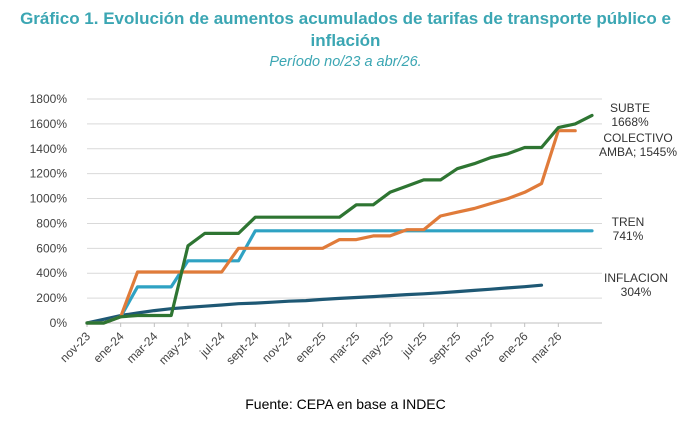  Describe the element at coordinates (49, 149) in the screenshot. I see `y-tick-label: 1400%` at that location.